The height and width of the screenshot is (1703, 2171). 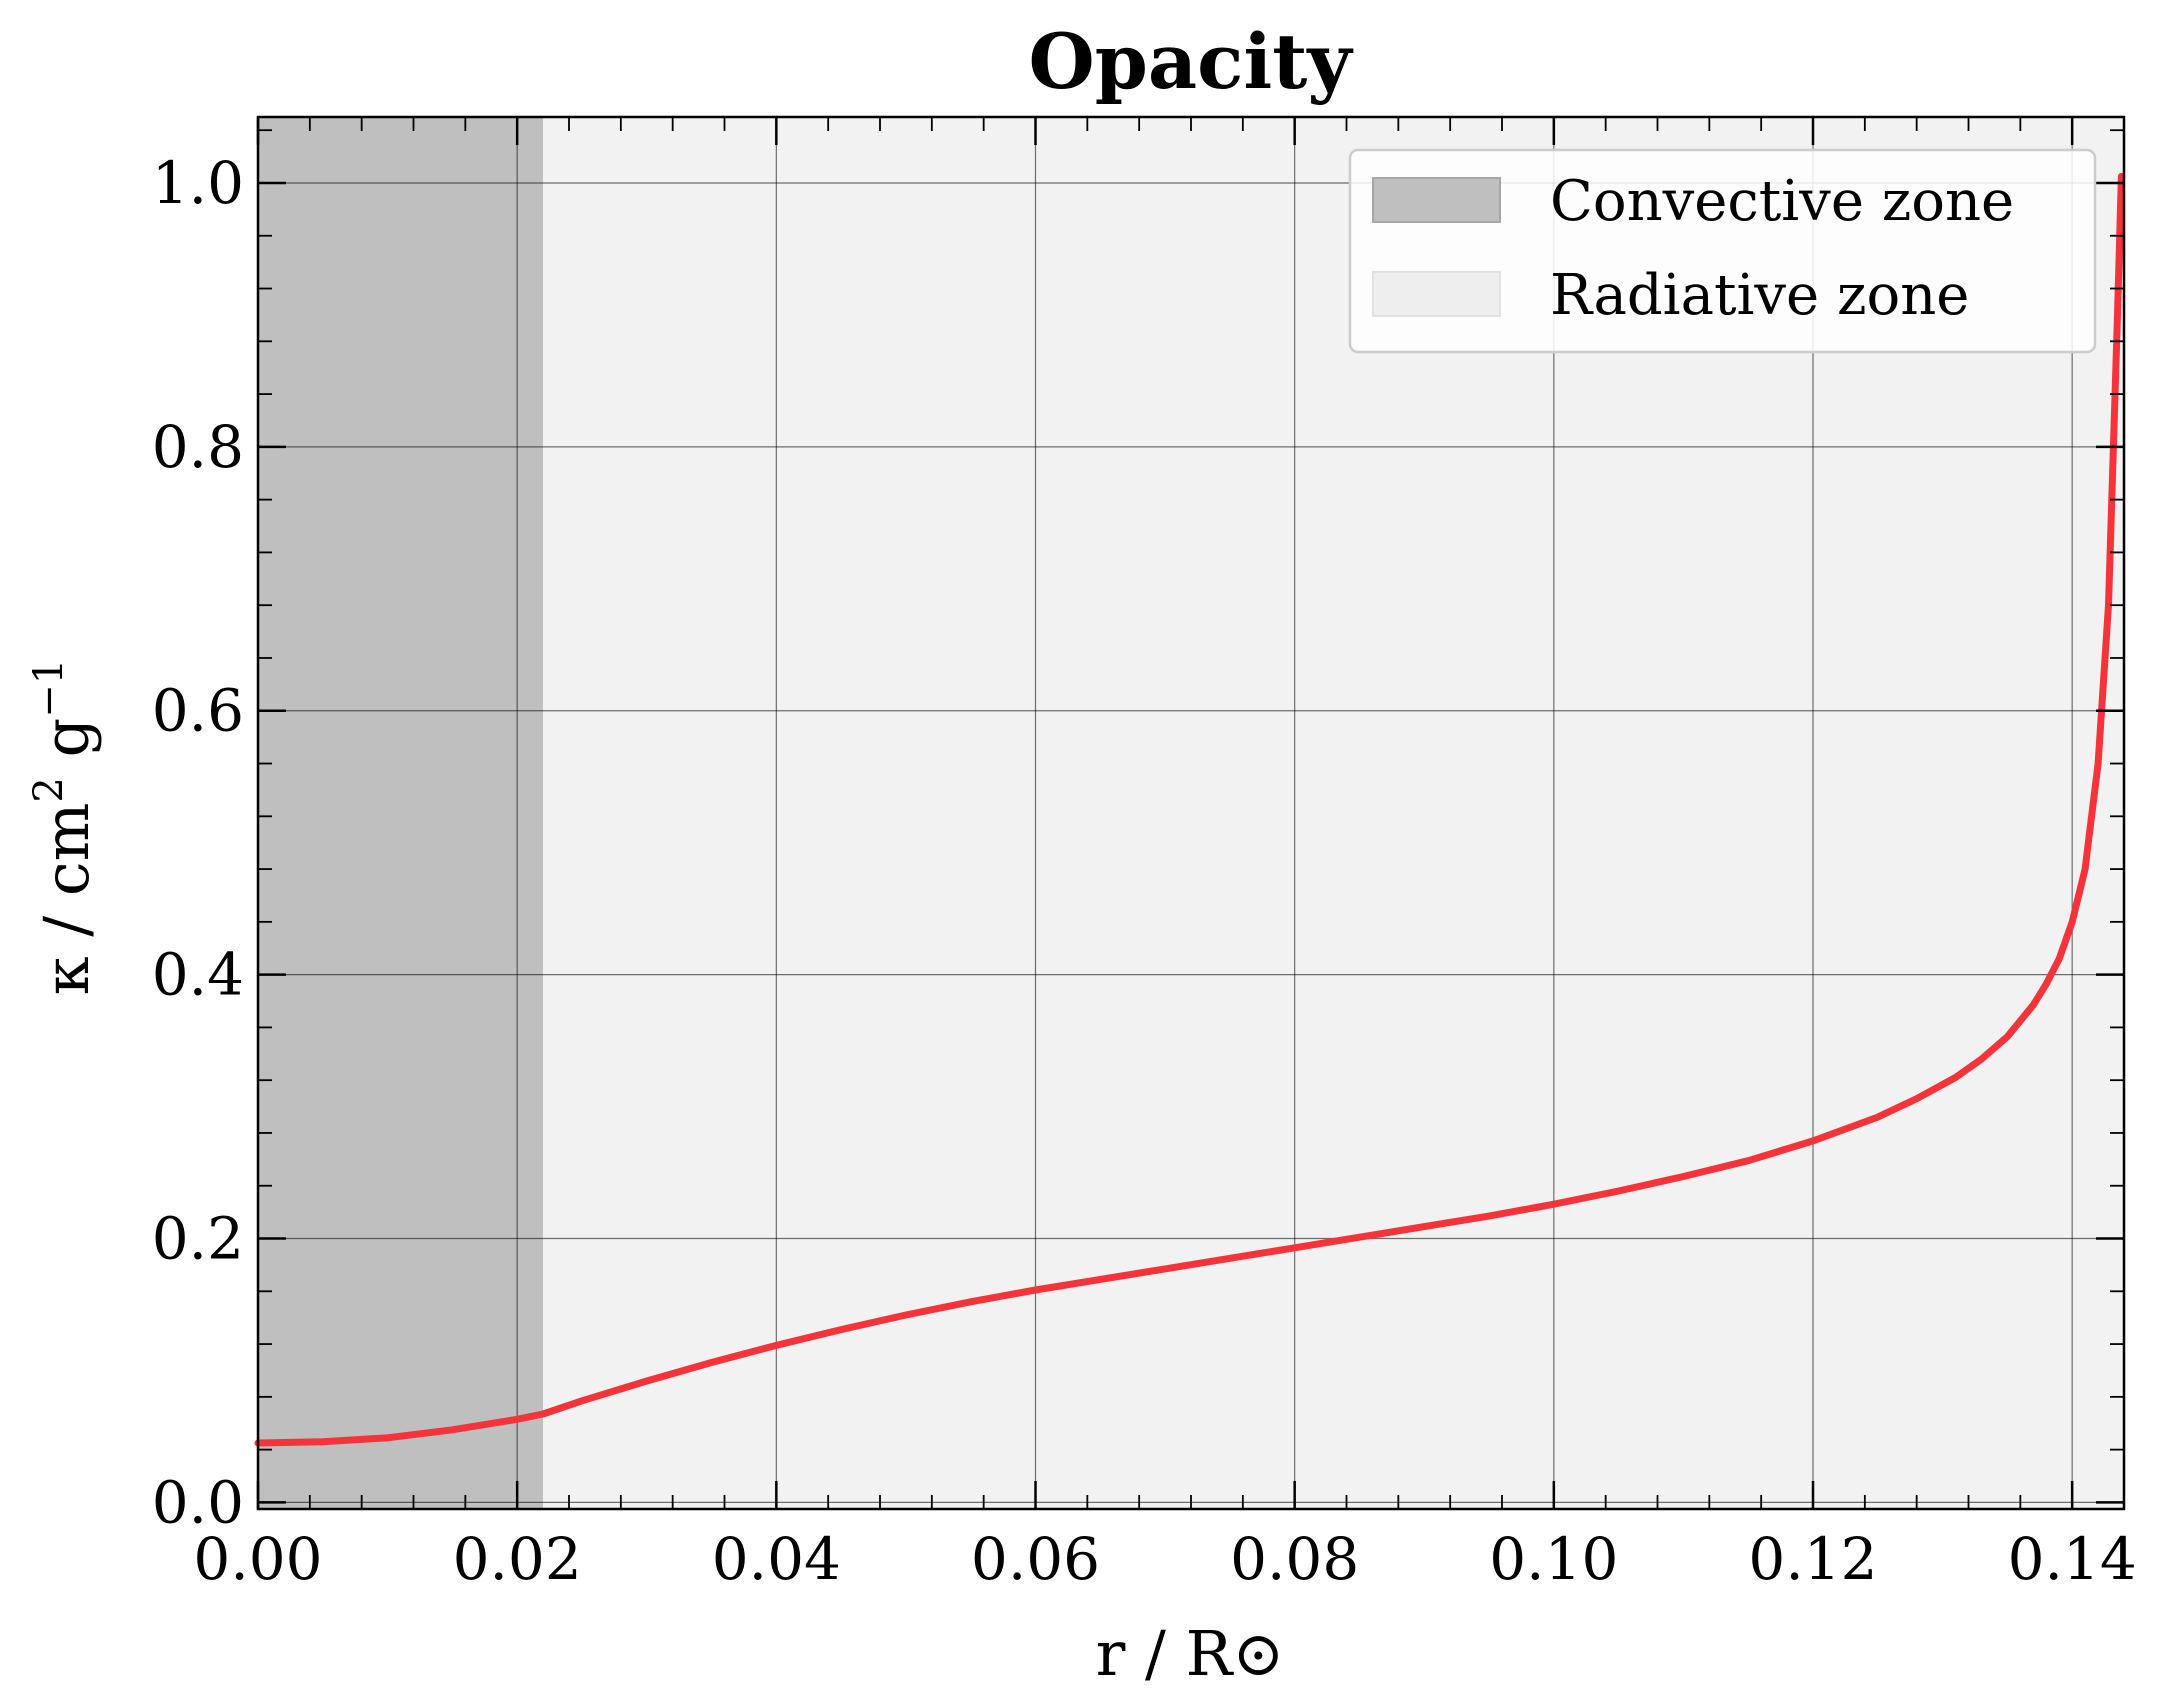 What do you see at coordinates (198, 711) in the screenshot?
I see `y-tick-label: 0.6` at bounding box center [198, 711].